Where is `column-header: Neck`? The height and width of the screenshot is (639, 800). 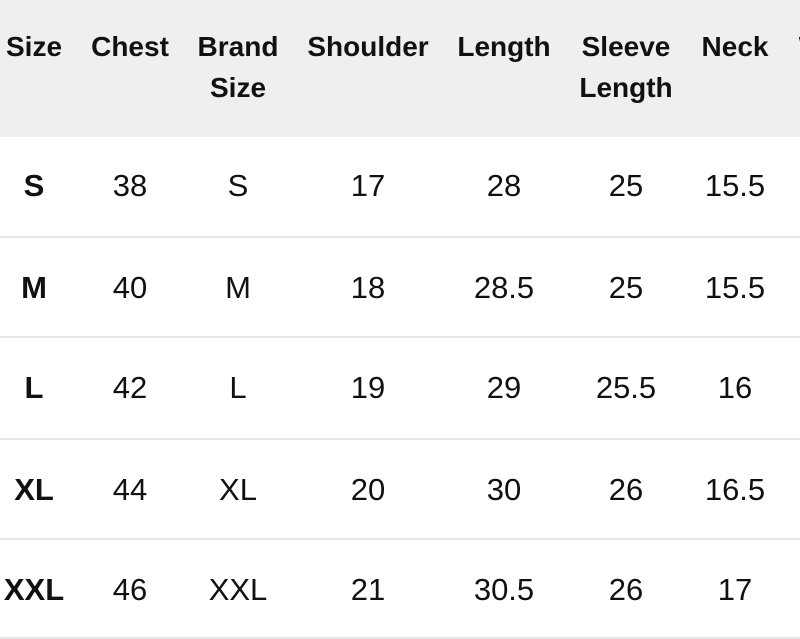 column-header: Neck is located at coordinates (735, 46).